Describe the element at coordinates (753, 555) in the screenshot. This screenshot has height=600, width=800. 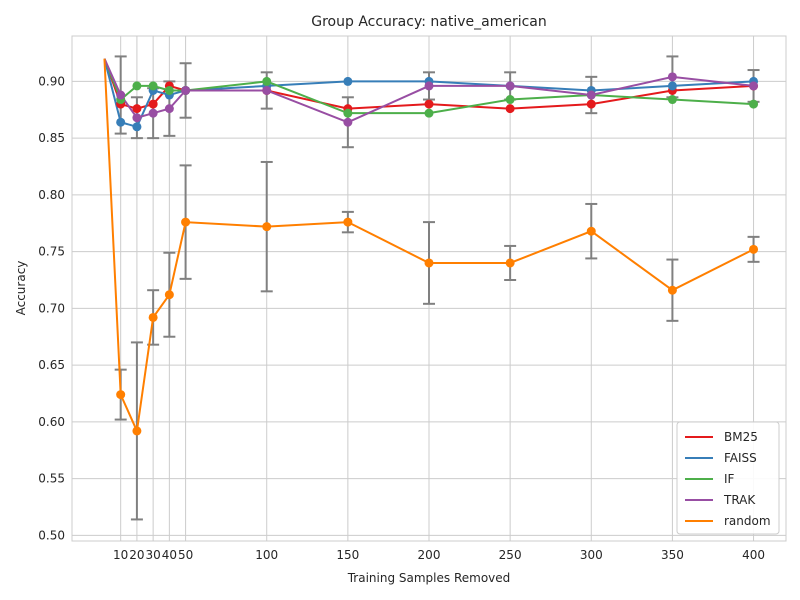
I see `x-tick-label: 400` at that location.